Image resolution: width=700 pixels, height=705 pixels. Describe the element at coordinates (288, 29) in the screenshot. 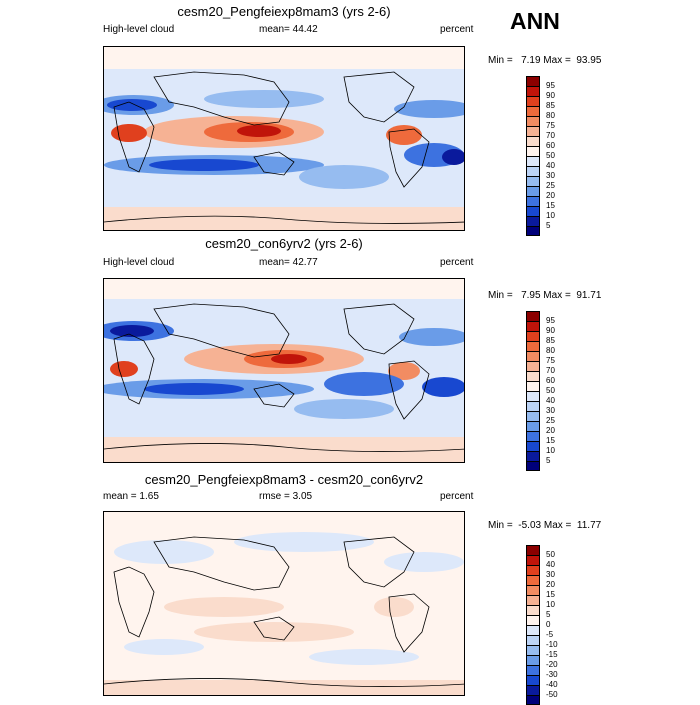

I see `mean-label: mean= 44.42` at that location.